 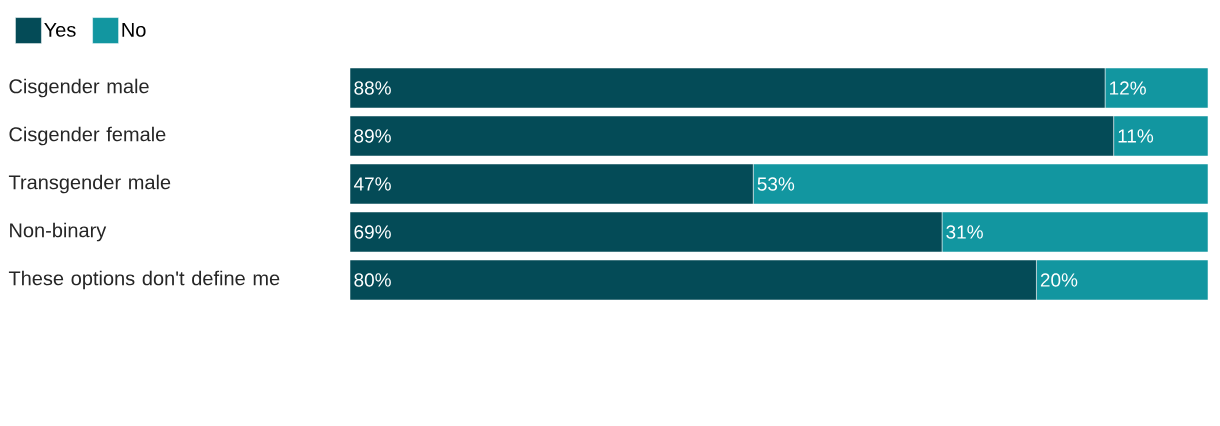 I want to click on y-tick-label: Cisgender female, so click(x=87, y=136).